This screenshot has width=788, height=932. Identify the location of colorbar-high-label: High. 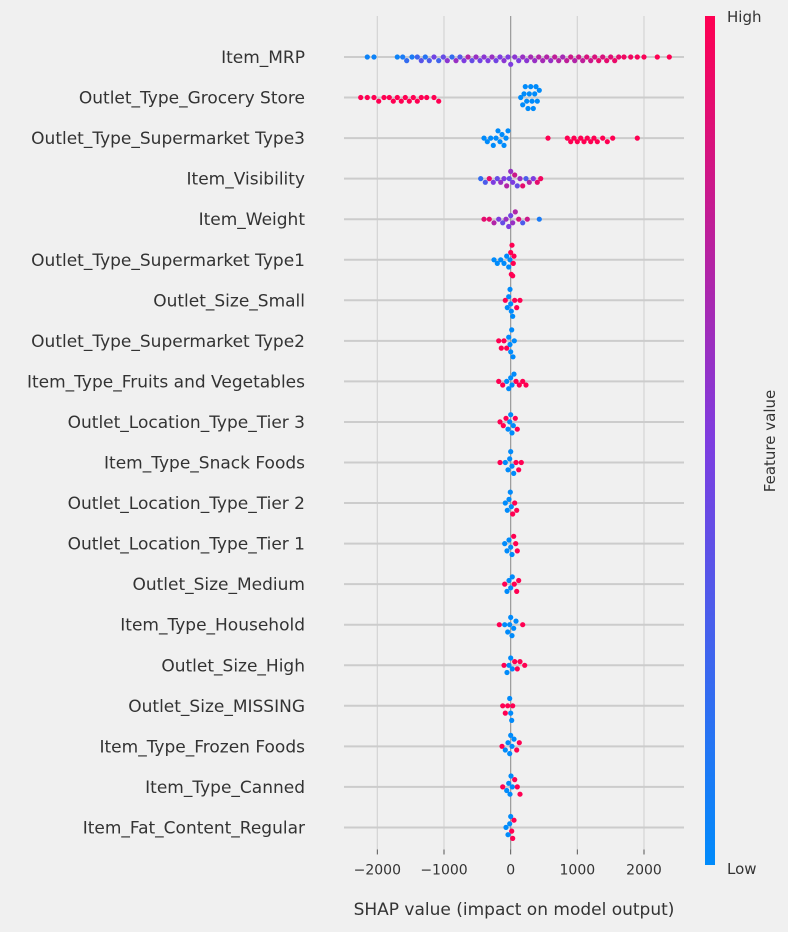
(744, 17).